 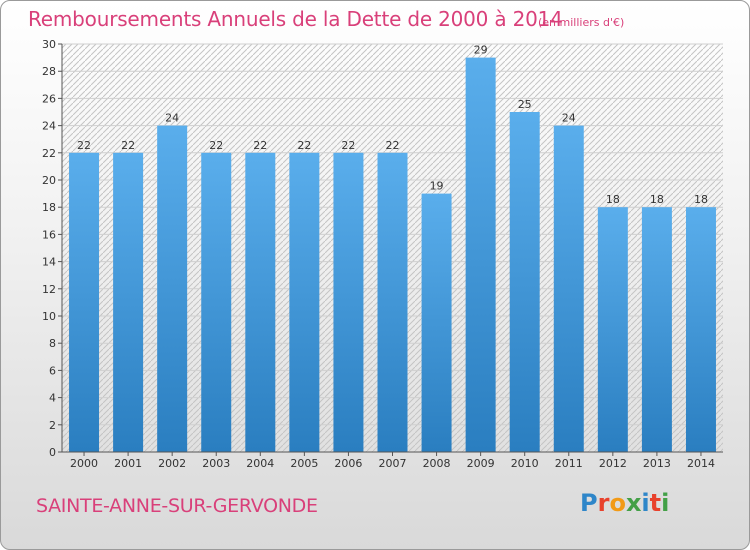 I want to click on data-label-2007: 22, so click(x=393, y=145).